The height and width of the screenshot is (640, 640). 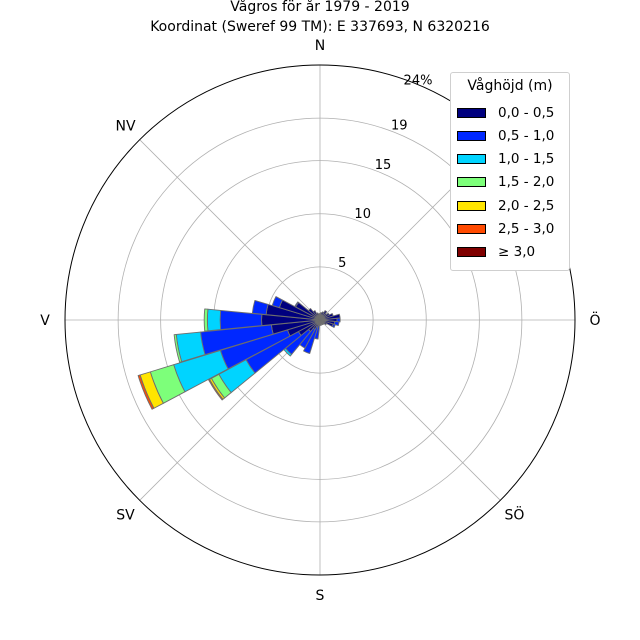 What do you see at coordinates (125, 516) in the screenshot?
I see `direction-label: SV` at bounding box center [125, 516].